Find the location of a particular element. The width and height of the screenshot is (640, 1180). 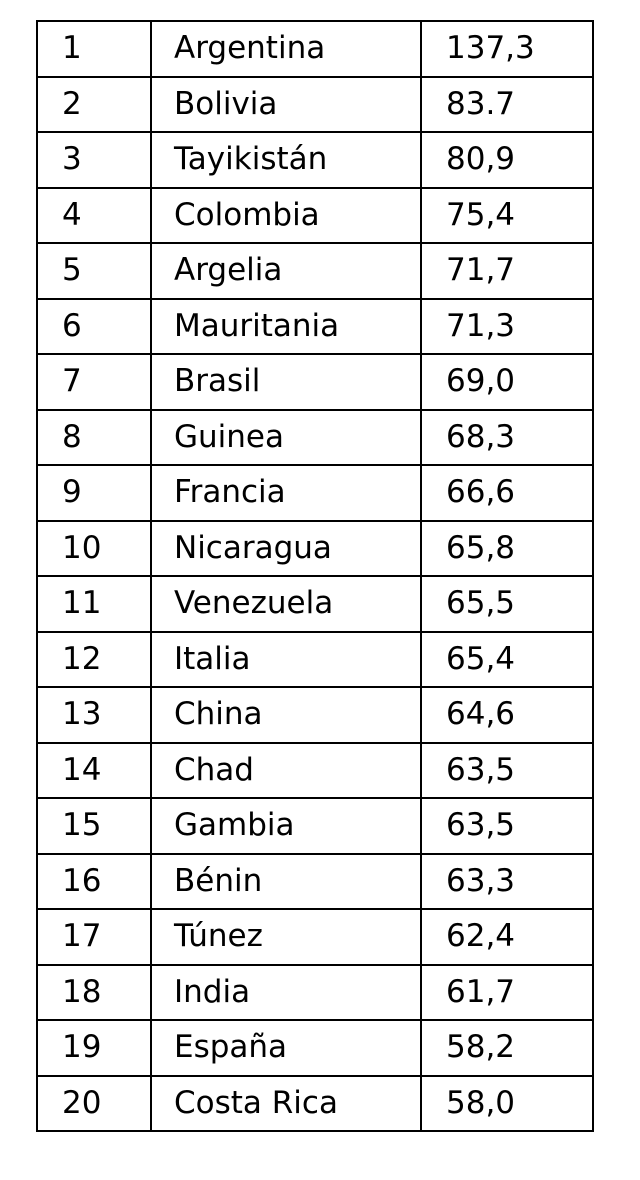

value-cell: 75,4 is located at coordinates (507, 215).